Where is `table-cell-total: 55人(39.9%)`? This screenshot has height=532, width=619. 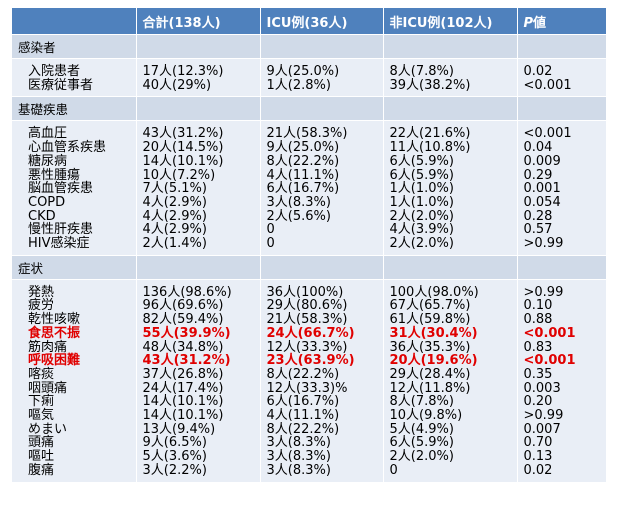 table-cell-total: 55人(39.9%) is located at coordinates (186, 333).